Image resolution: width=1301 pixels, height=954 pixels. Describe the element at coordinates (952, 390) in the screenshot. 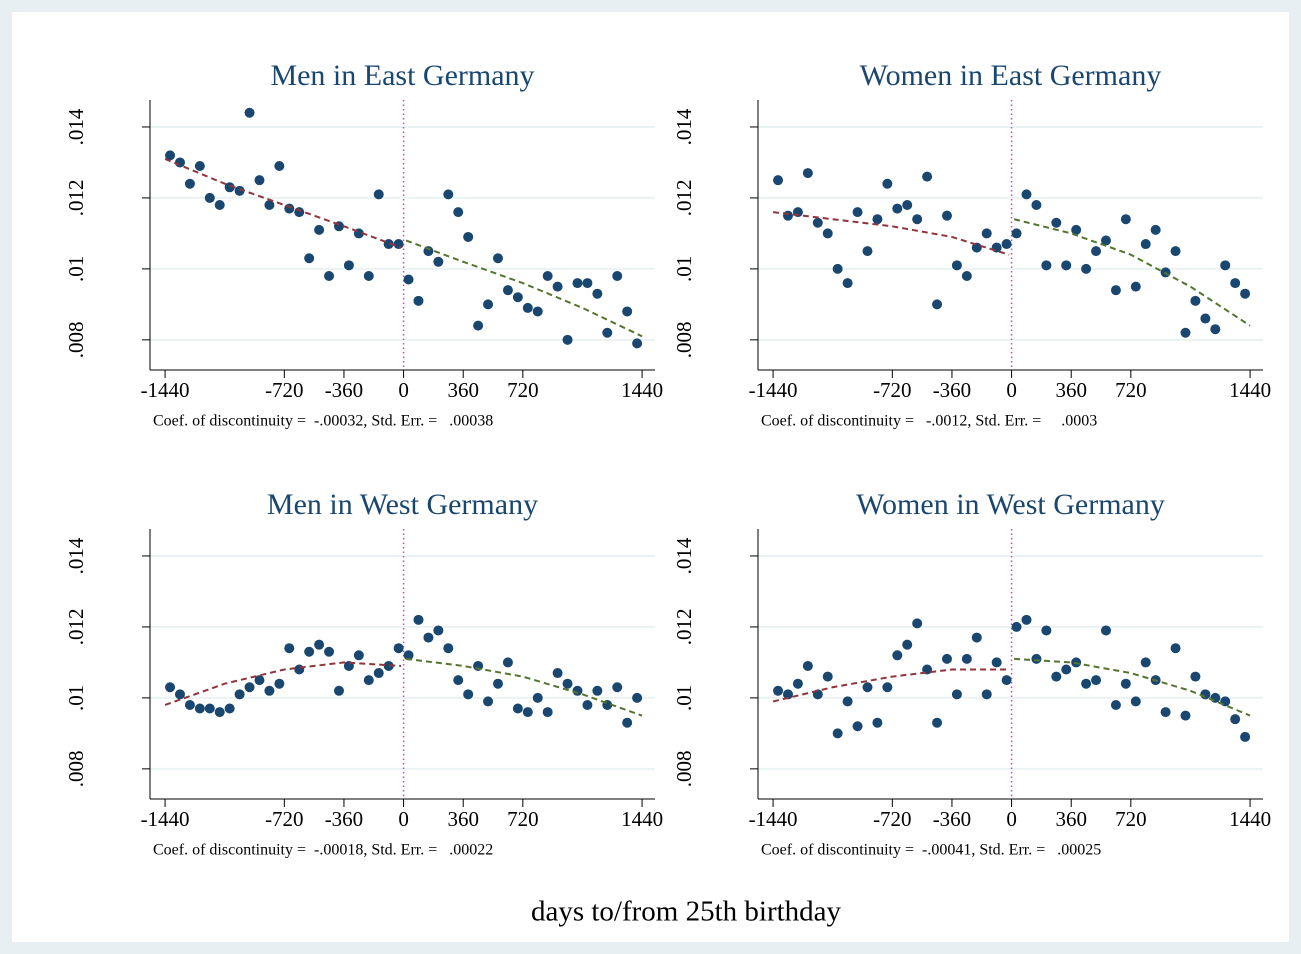

I see `x-tick-label: -360` at that location.